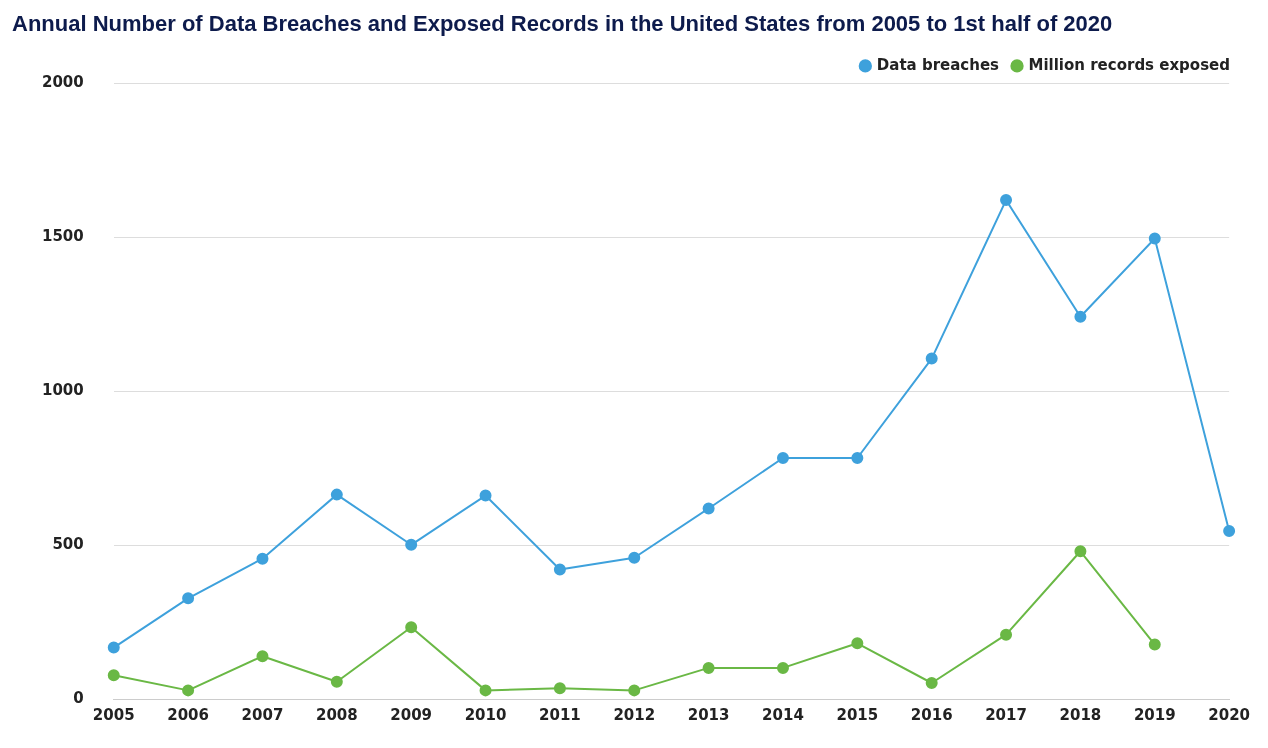  Describe the element at coordinates (931, 714) in the screenshot. I see `x-tick-label: 2016` at that location.